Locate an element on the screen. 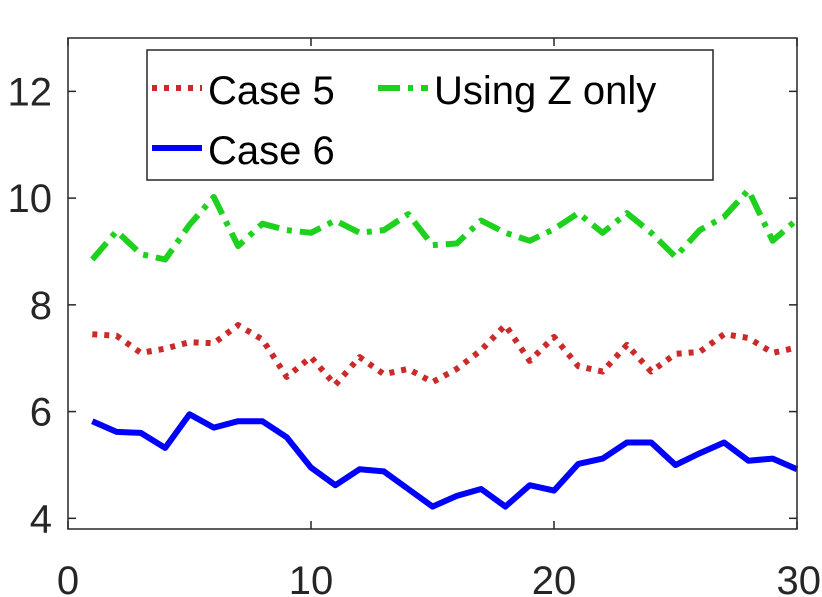 Image resolution: width=822 pixels, height=597 pixels. legend-entry-case-6: Case 6 is located at coordinates (243, 151).